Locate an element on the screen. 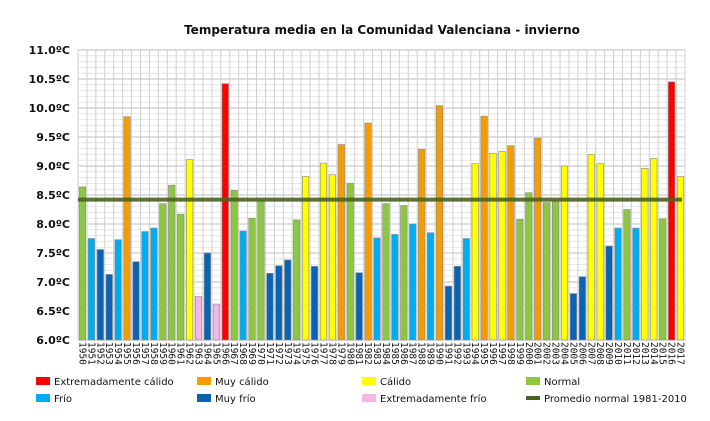 Image resolution: width=710 pixels, height=421 pixels. bar-1975 is located at coordinates (306, 258).